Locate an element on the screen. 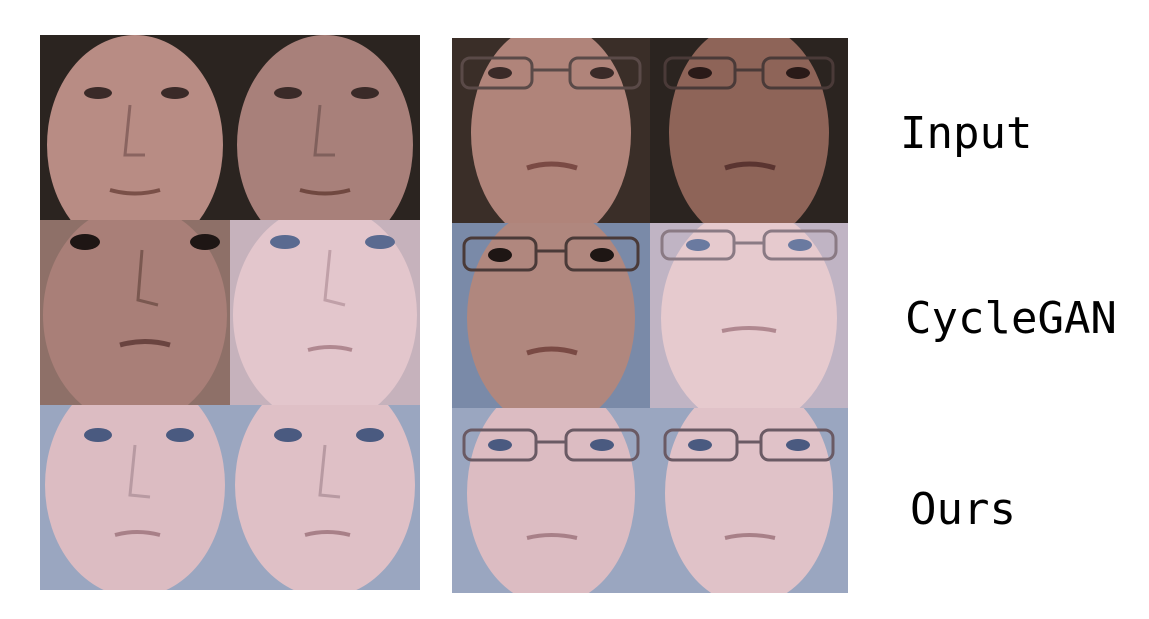 The height and width of the screenshot is (619, 1149). face-ours-a1 is located at coordinates (135, 497).